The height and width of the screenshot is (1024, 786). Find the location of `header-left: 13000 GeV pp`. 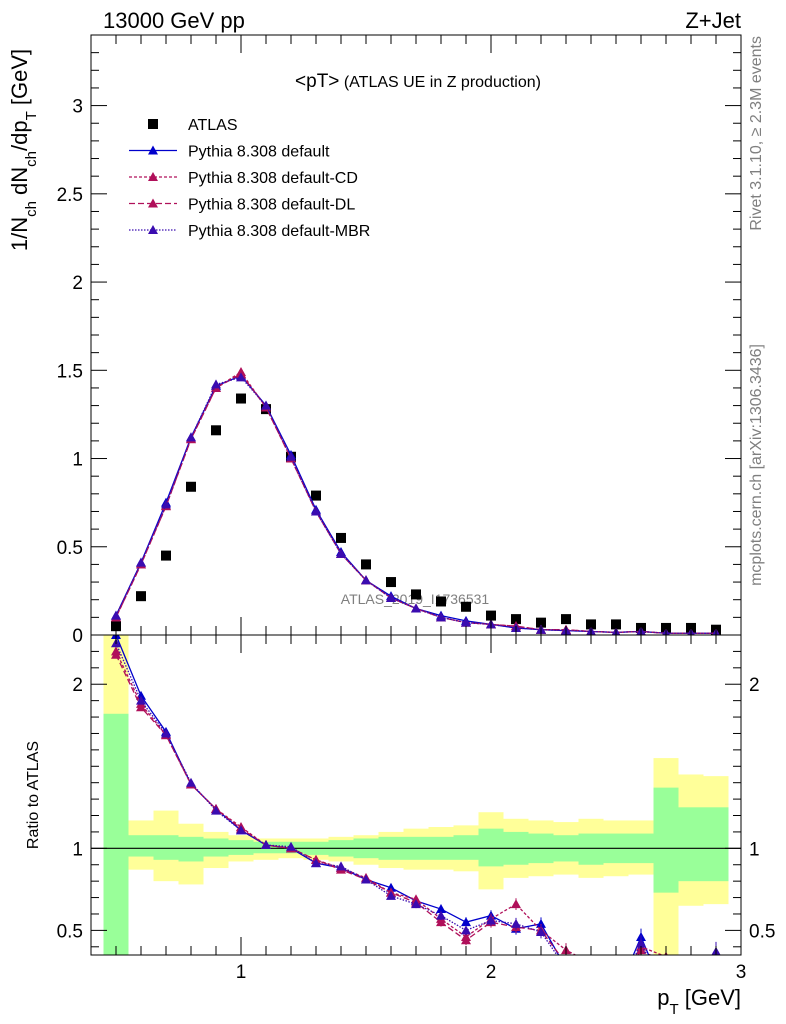

header-left: 13000 GeV pp is located at coordinates (174, 20).